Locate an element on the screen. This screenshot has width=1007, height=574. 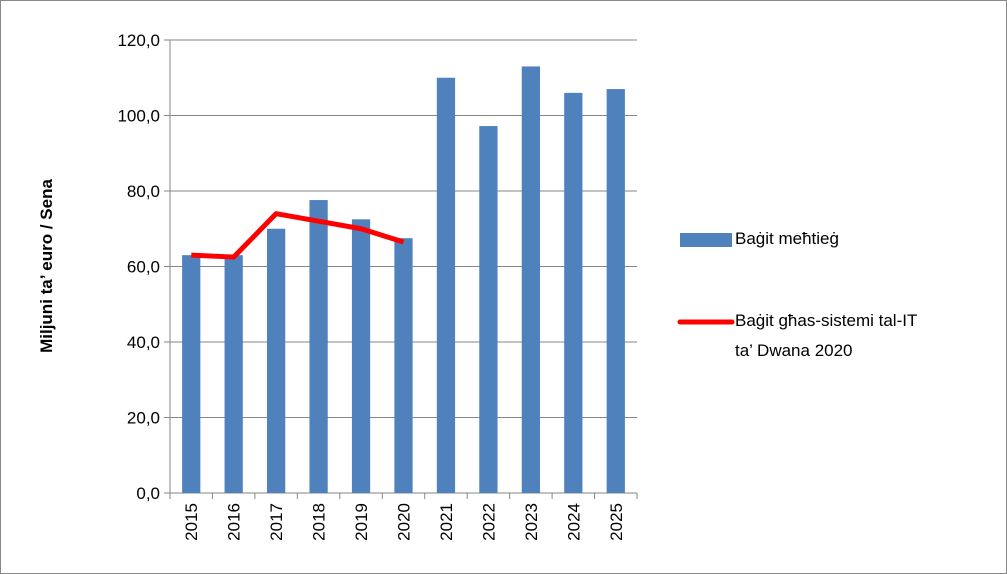
x-tick-label: 2023 is located at coordinates (531, 522).